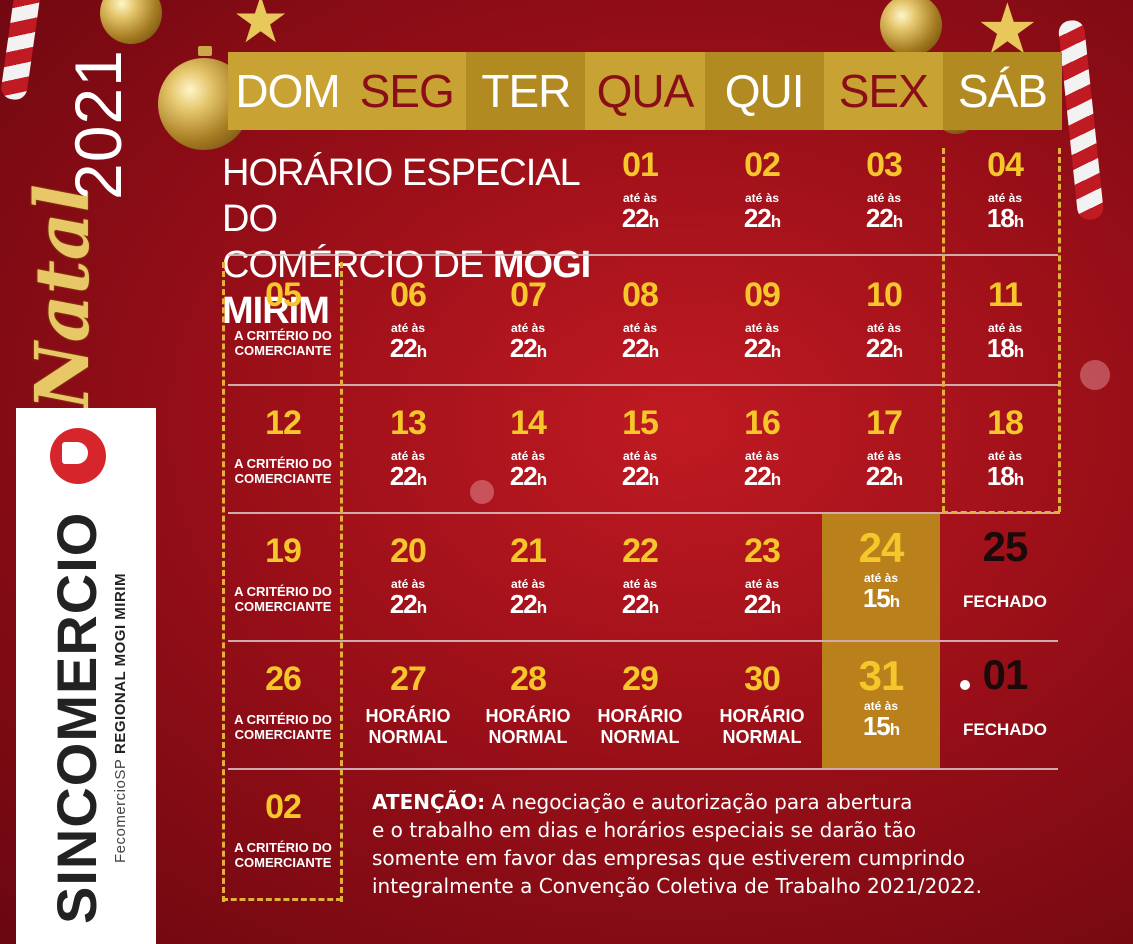  Describe the element at coordinates (884, 447) in the screenshot. I see `day-cell: 17 até às 22h` at that location.